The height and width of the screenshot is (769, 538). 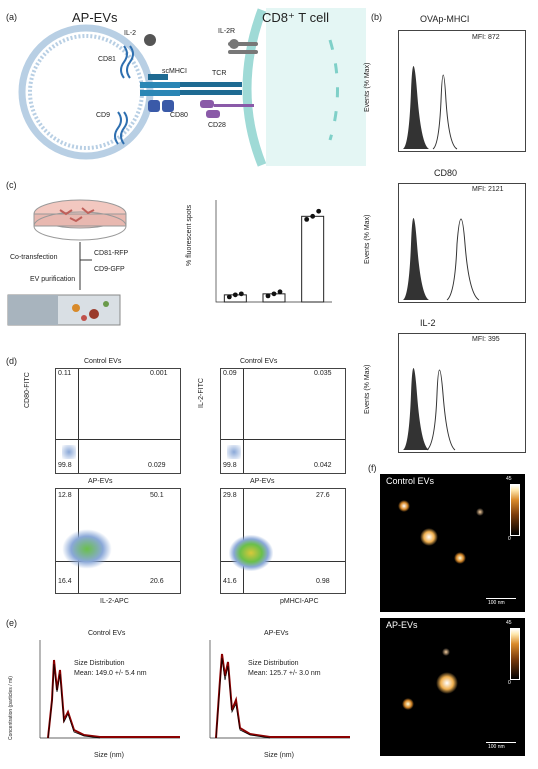 What do you see at coordinates (107, 59) in the screenshot?
I see `cd81-label: CD81` at bounding box center [107, 59].